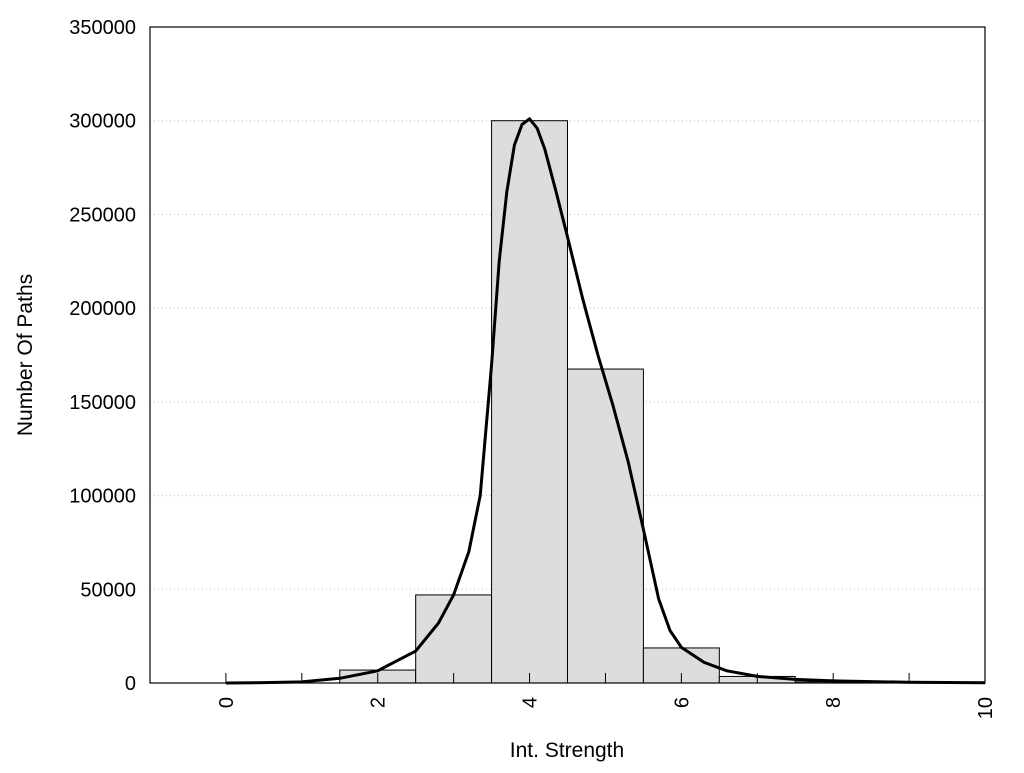 This screenshot has height=773, width=1024. I want to click on y-tick-label: 300000, so click(102, 122).